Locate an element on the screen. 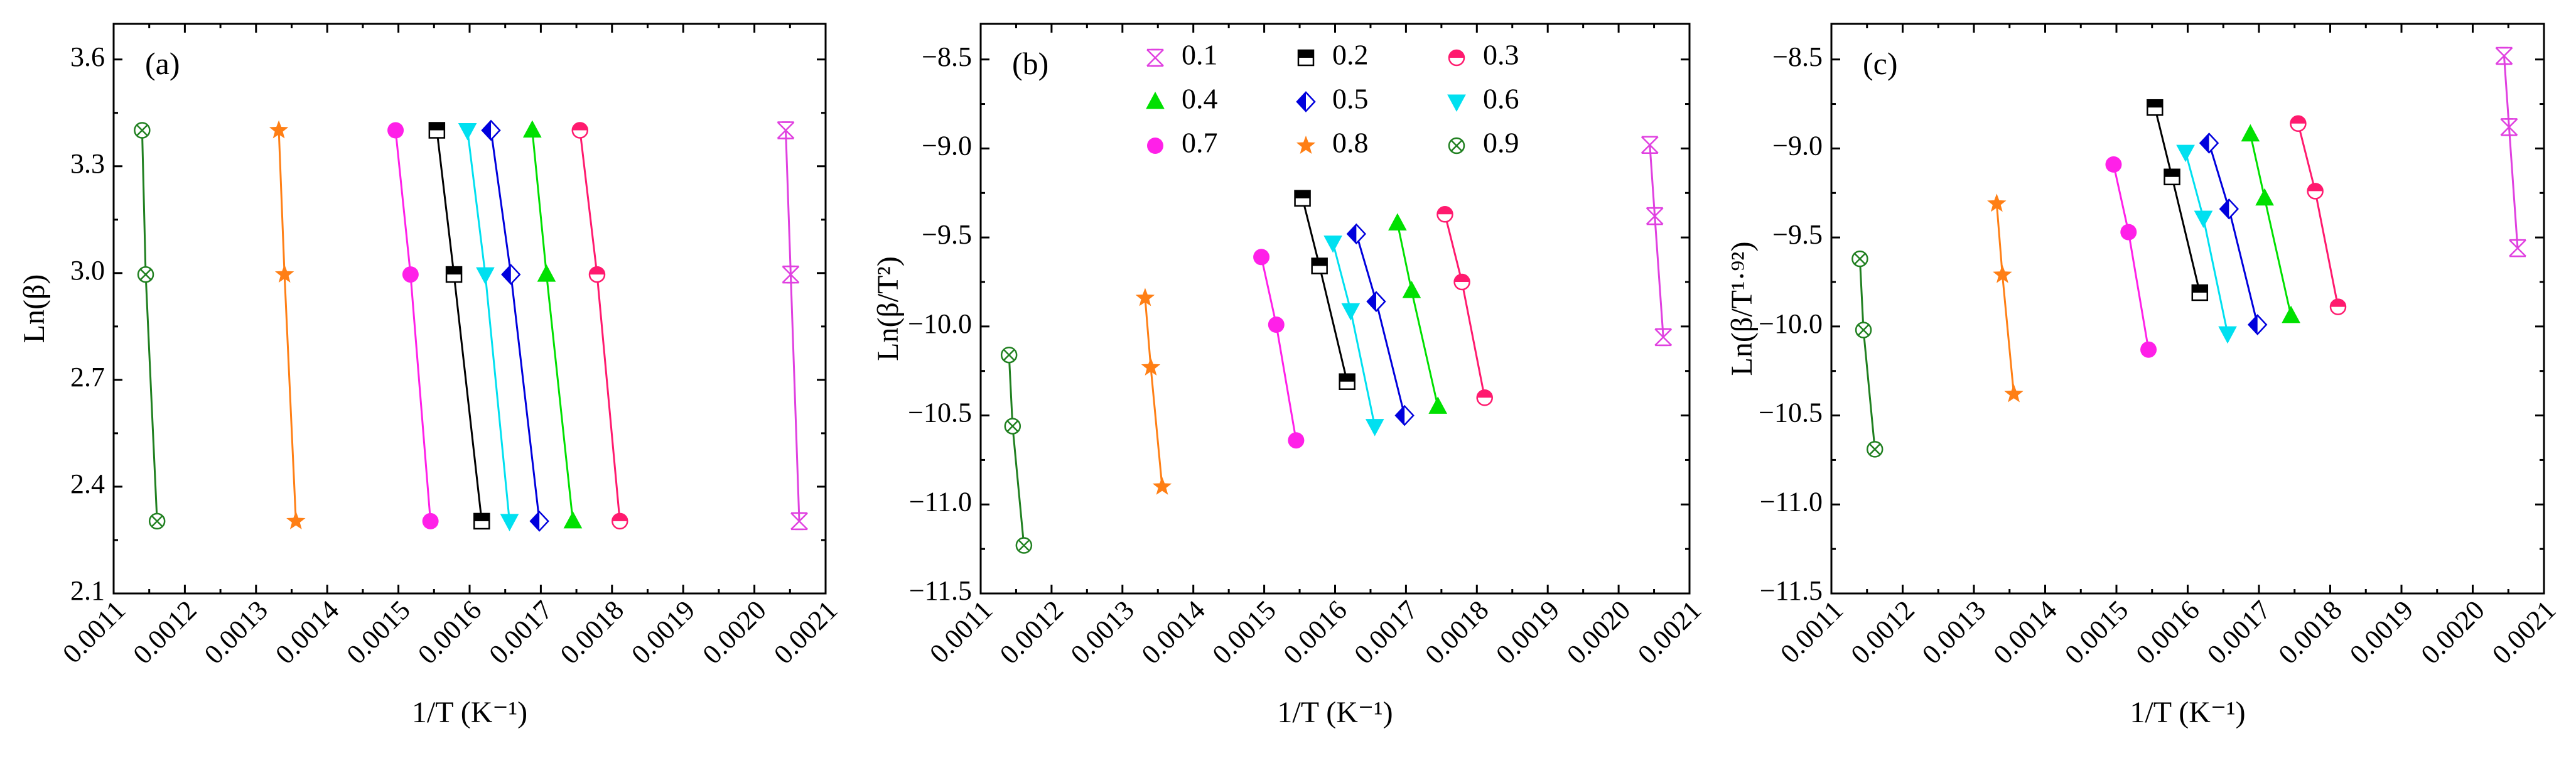 This screenshot has width=2576, height=758. y-tick-label: 2.4 is located at coordinates (87, 483).